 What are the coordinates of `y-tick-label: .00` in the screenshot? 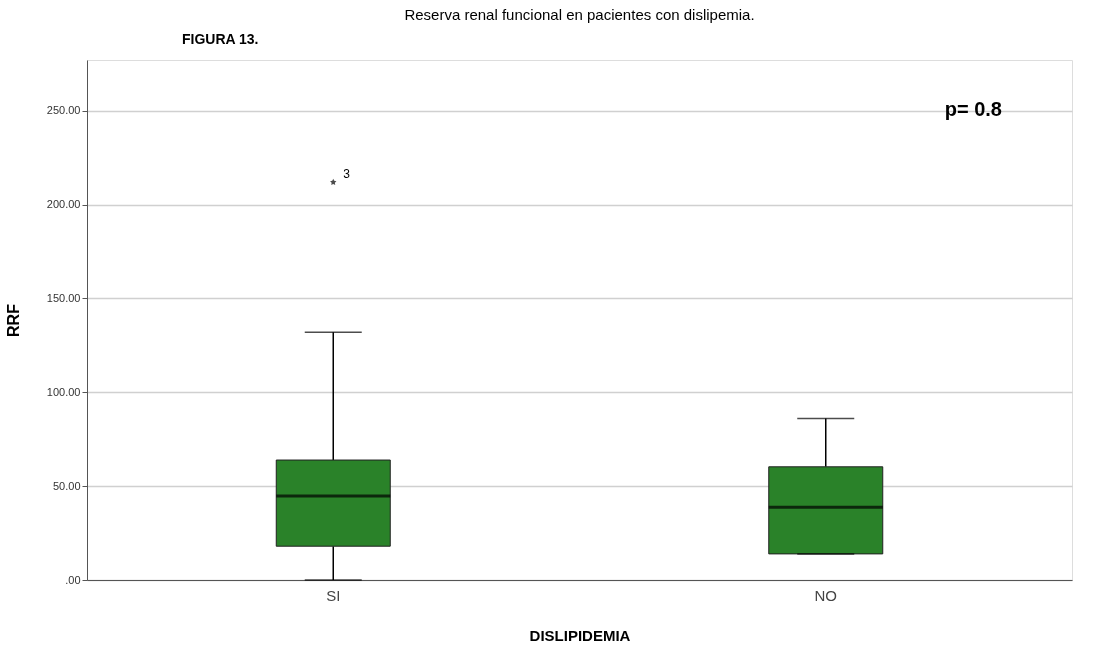 It's located at (73, 579).